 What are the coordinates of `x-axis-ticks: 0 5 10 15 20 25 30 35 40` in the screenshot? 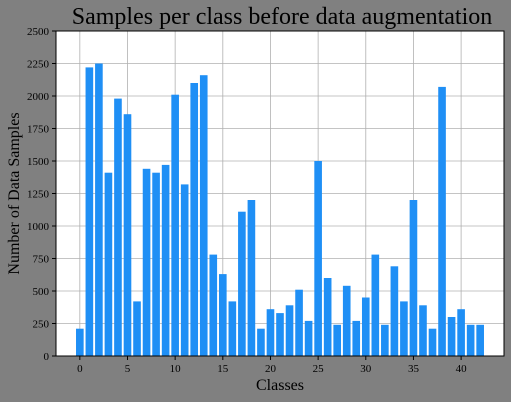 It's located at (272, 365).